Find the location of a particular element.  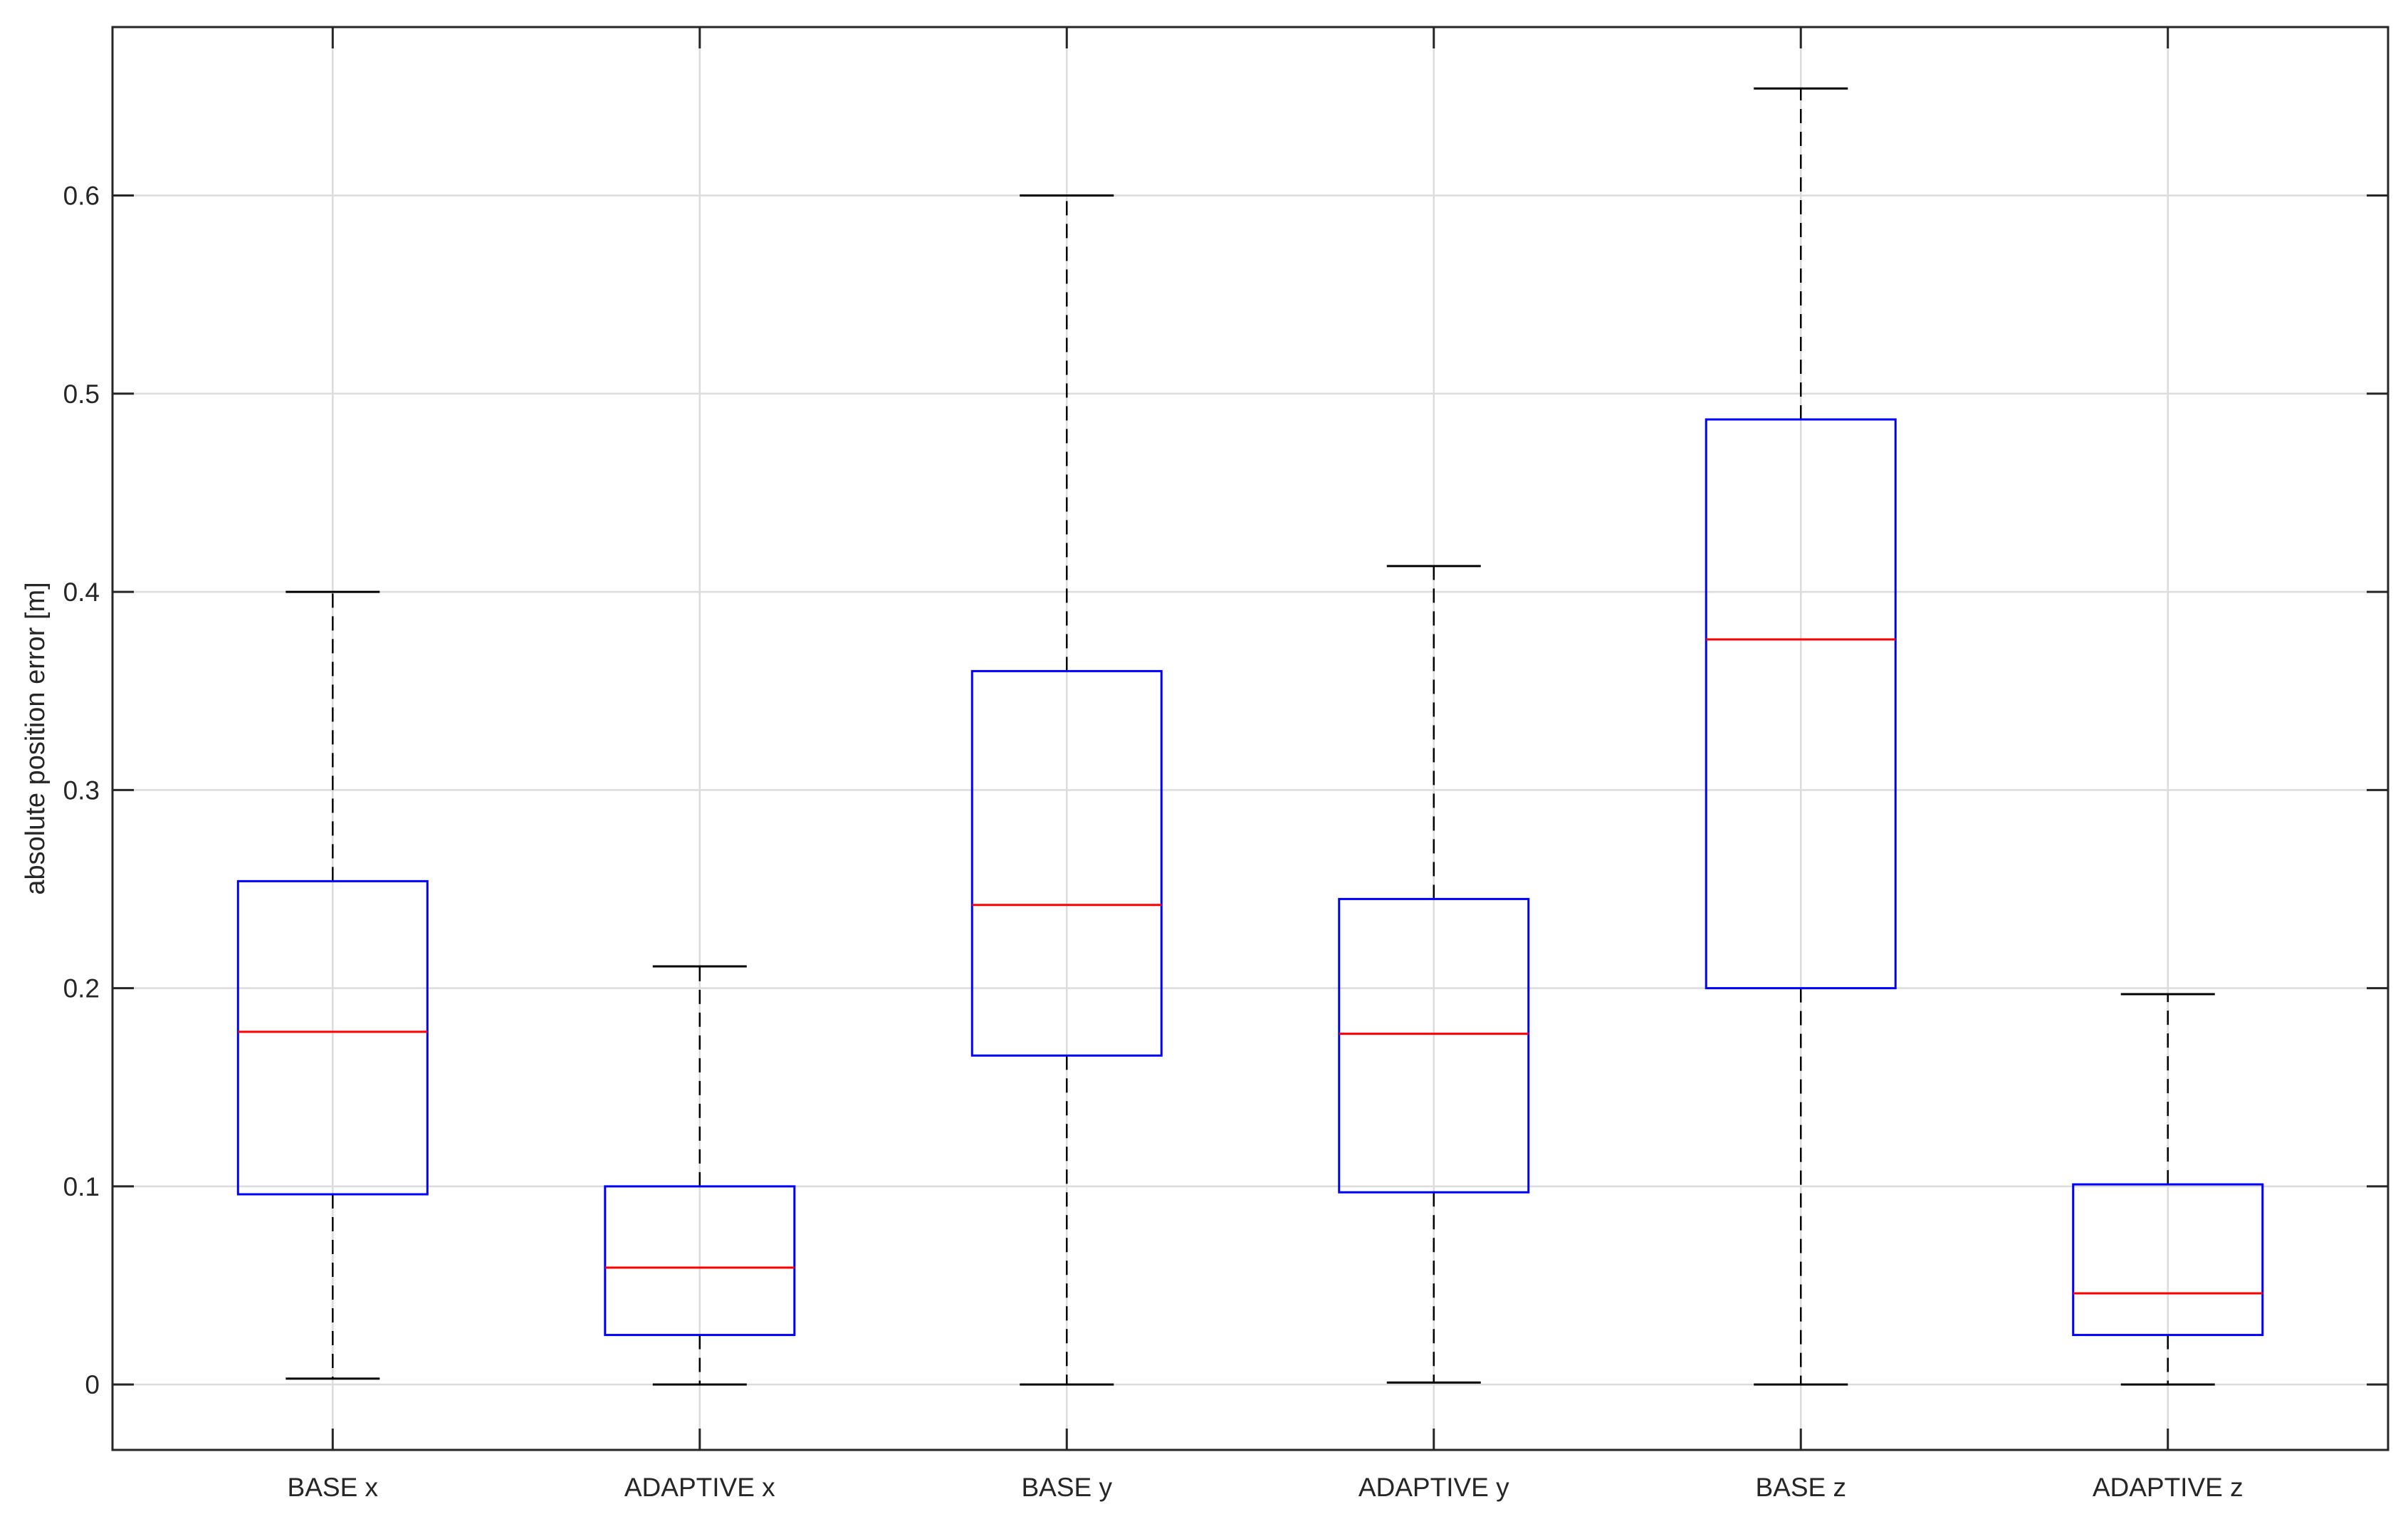

y-tick-label: 0.3 is located at coordinates (81, 791).